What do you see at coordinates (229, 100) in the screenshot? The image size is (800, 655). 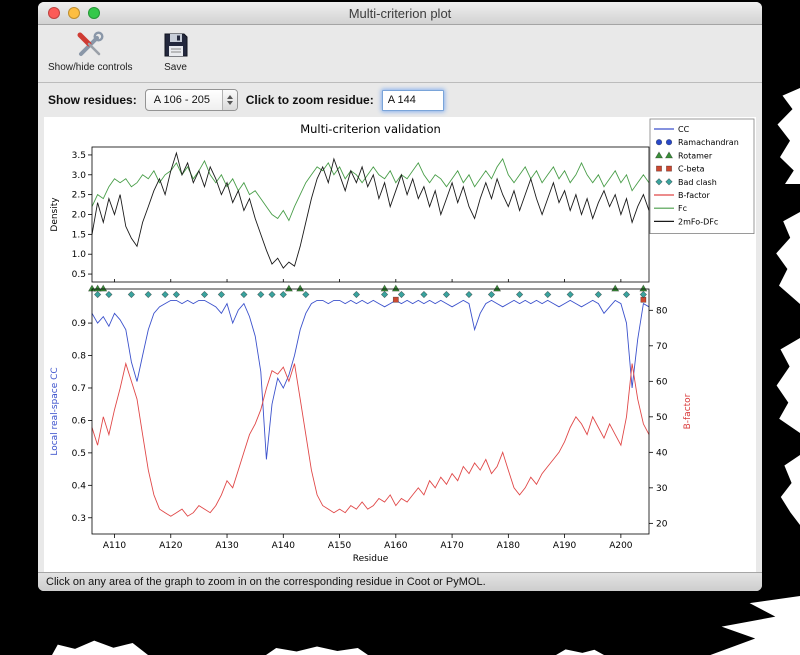 I see `residue-range-stepper` at bounding box center [229, 100].